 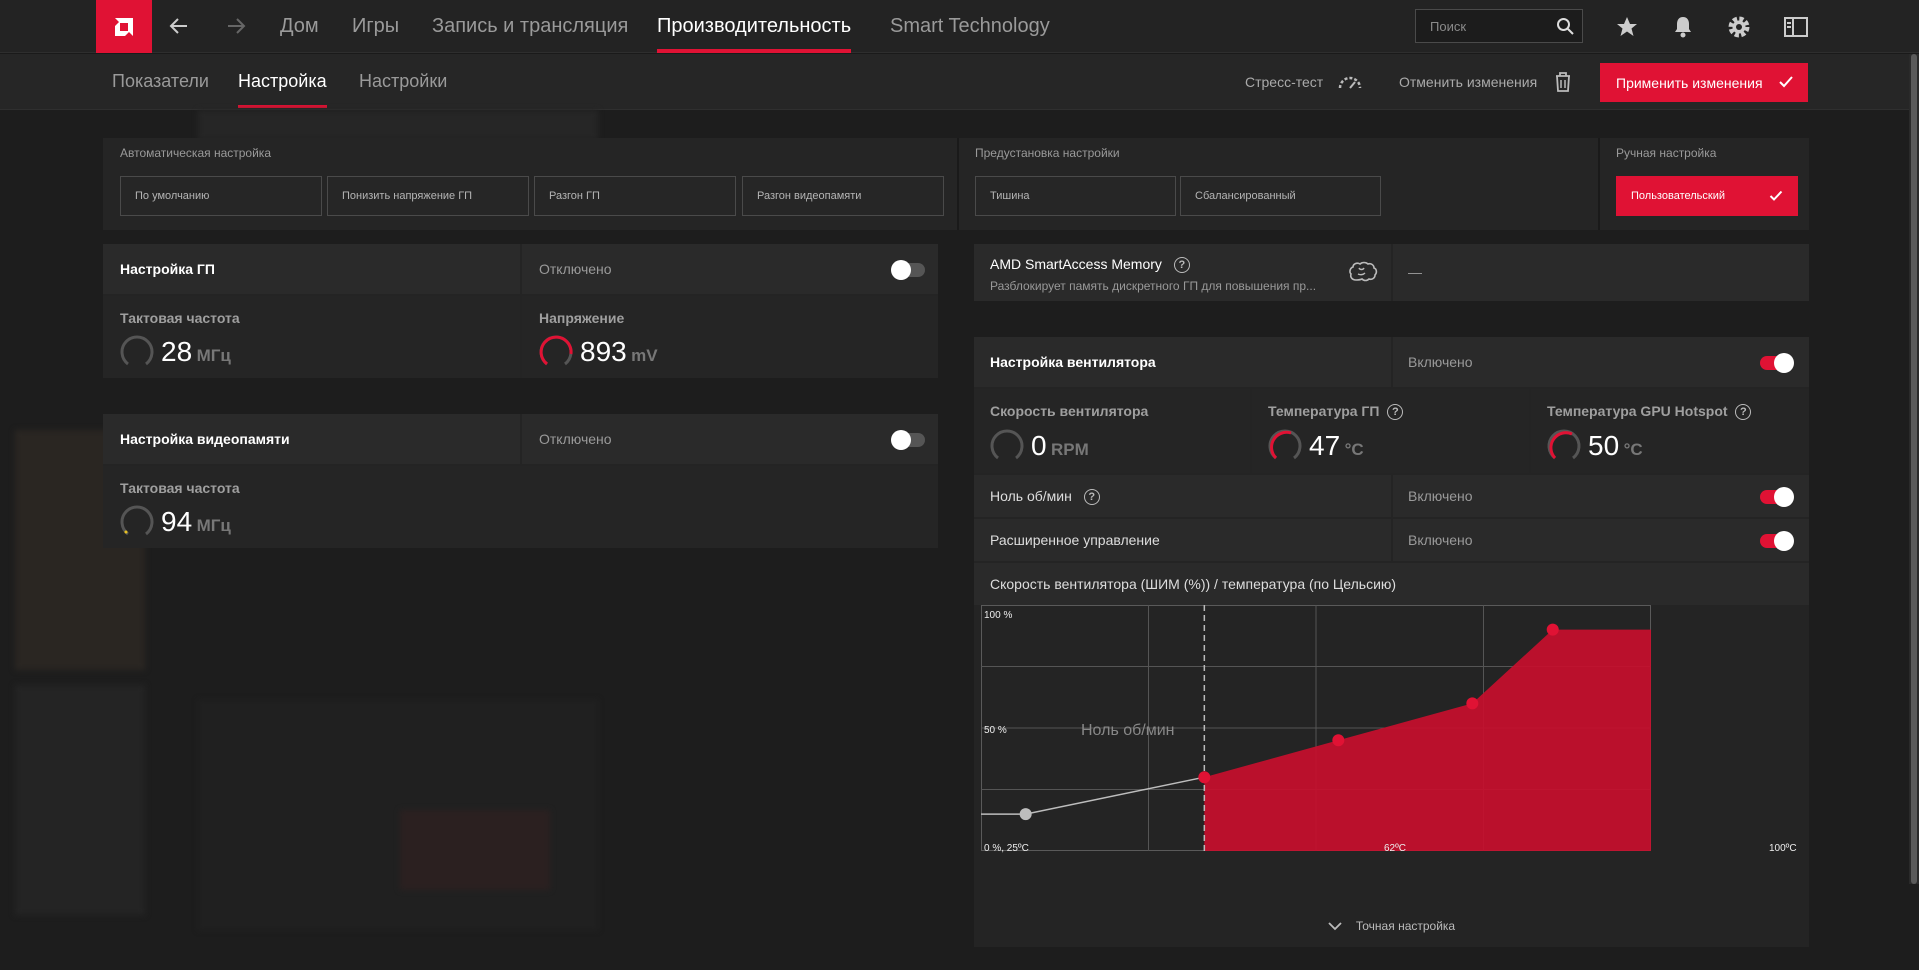 What do you see at coordinates (1073, 362) in the screenshot?
I see `fan-tuning-title: Настройка вентилятора` at bounding box center [1073, 362].